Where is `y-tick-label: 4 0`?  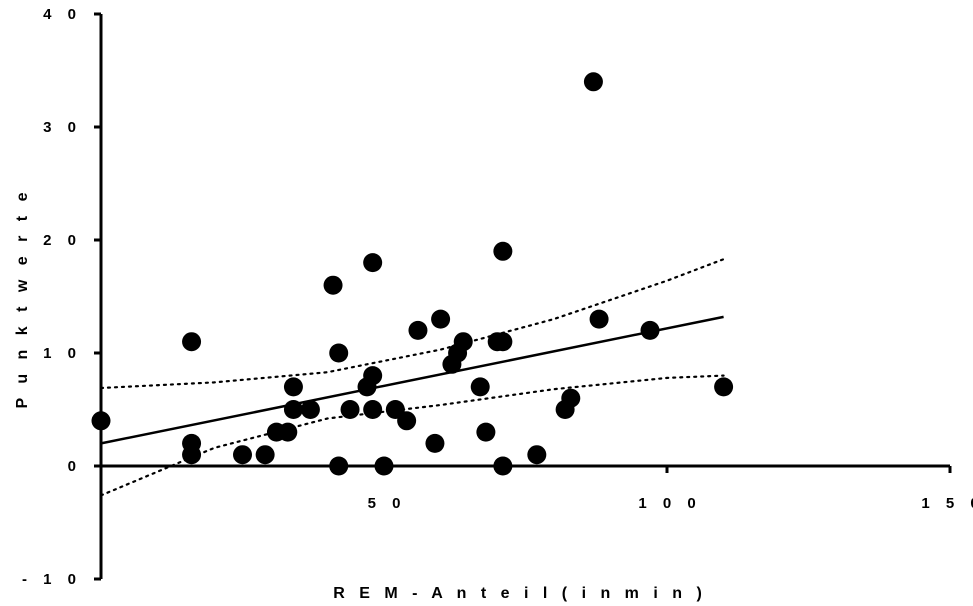
y-tick-label: 4 0 is located at coordinates (62, 14).